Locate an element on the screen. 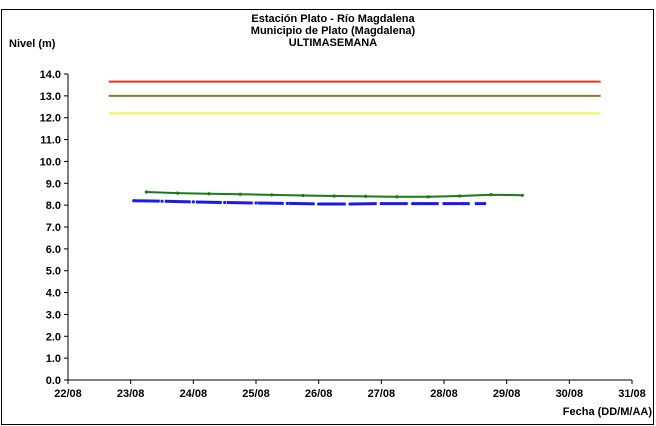 The image size is (656, 426). x-tick-label: 28/08 is located at coordinates (444, 394).